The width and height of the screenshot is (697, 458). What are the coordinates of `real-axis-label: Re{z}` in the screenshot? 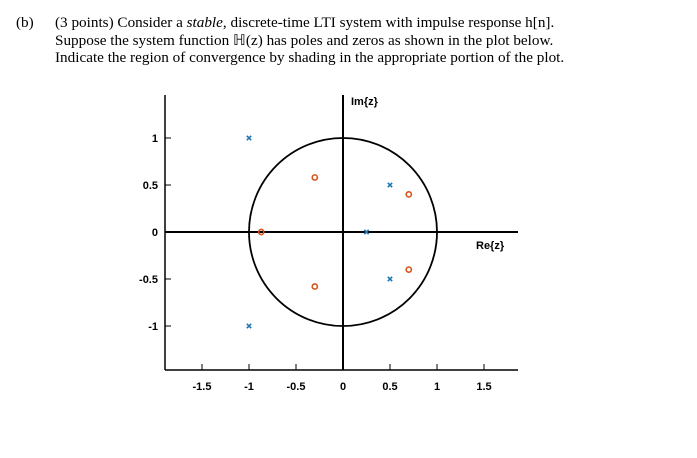 It's located at (490, 246).